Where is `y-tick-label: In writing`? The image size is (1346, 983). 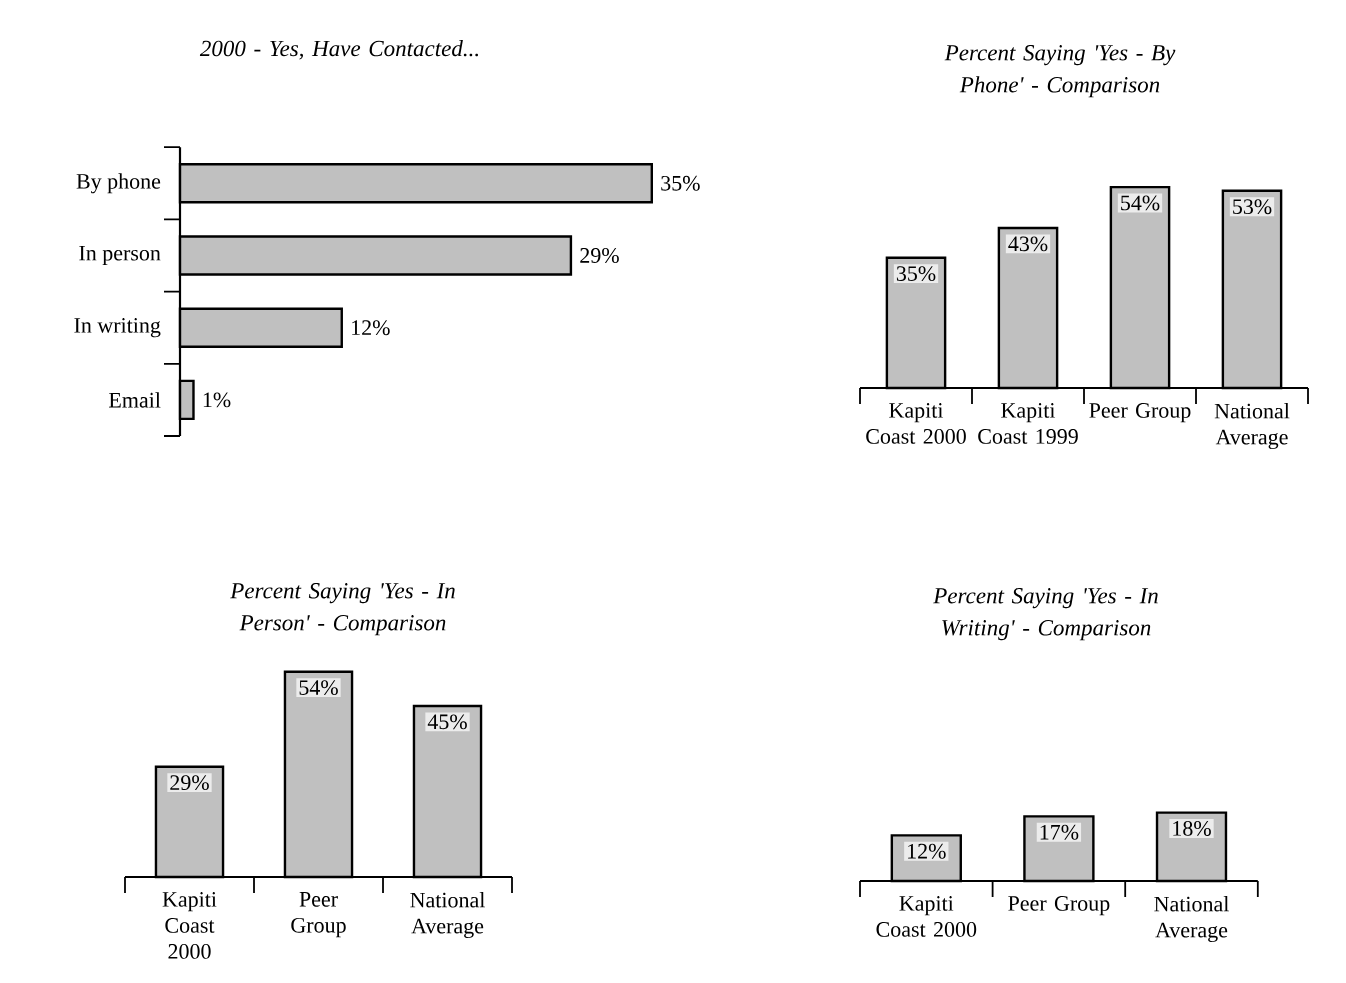 y-tick-label: In writing is located at coordinates (117, 328).